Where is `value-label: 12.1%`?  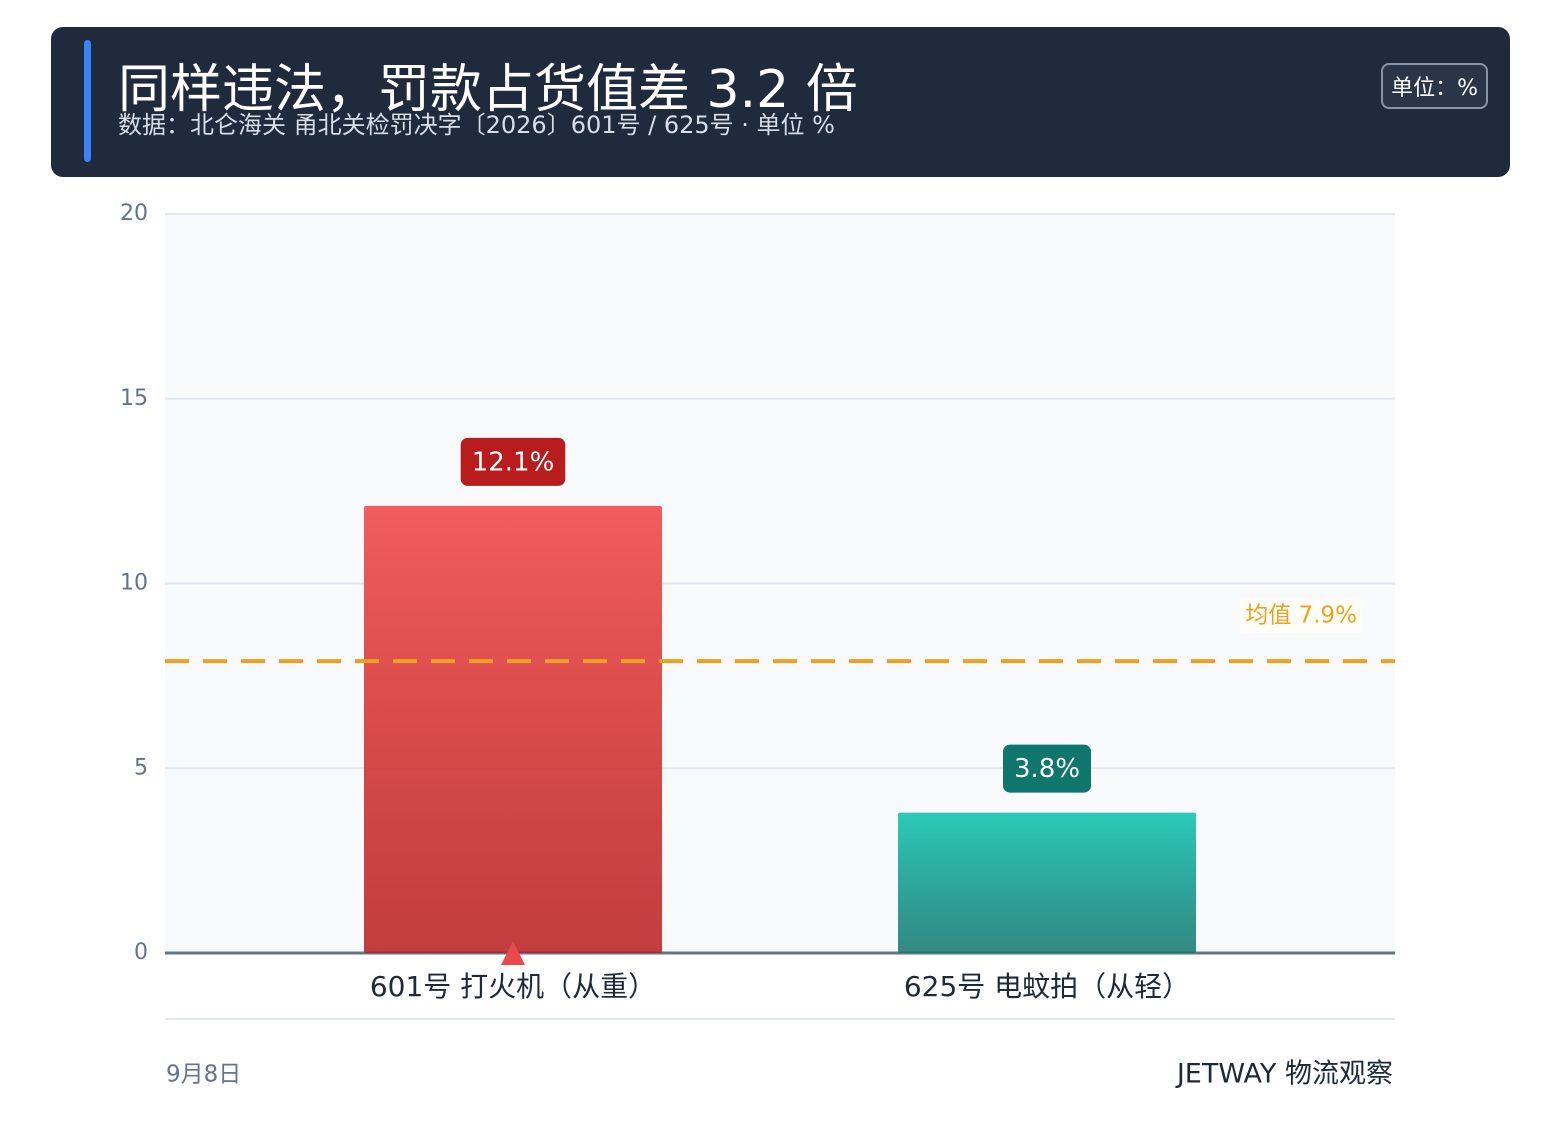 value-label: 12.1% is located at coordinates (513, 462).